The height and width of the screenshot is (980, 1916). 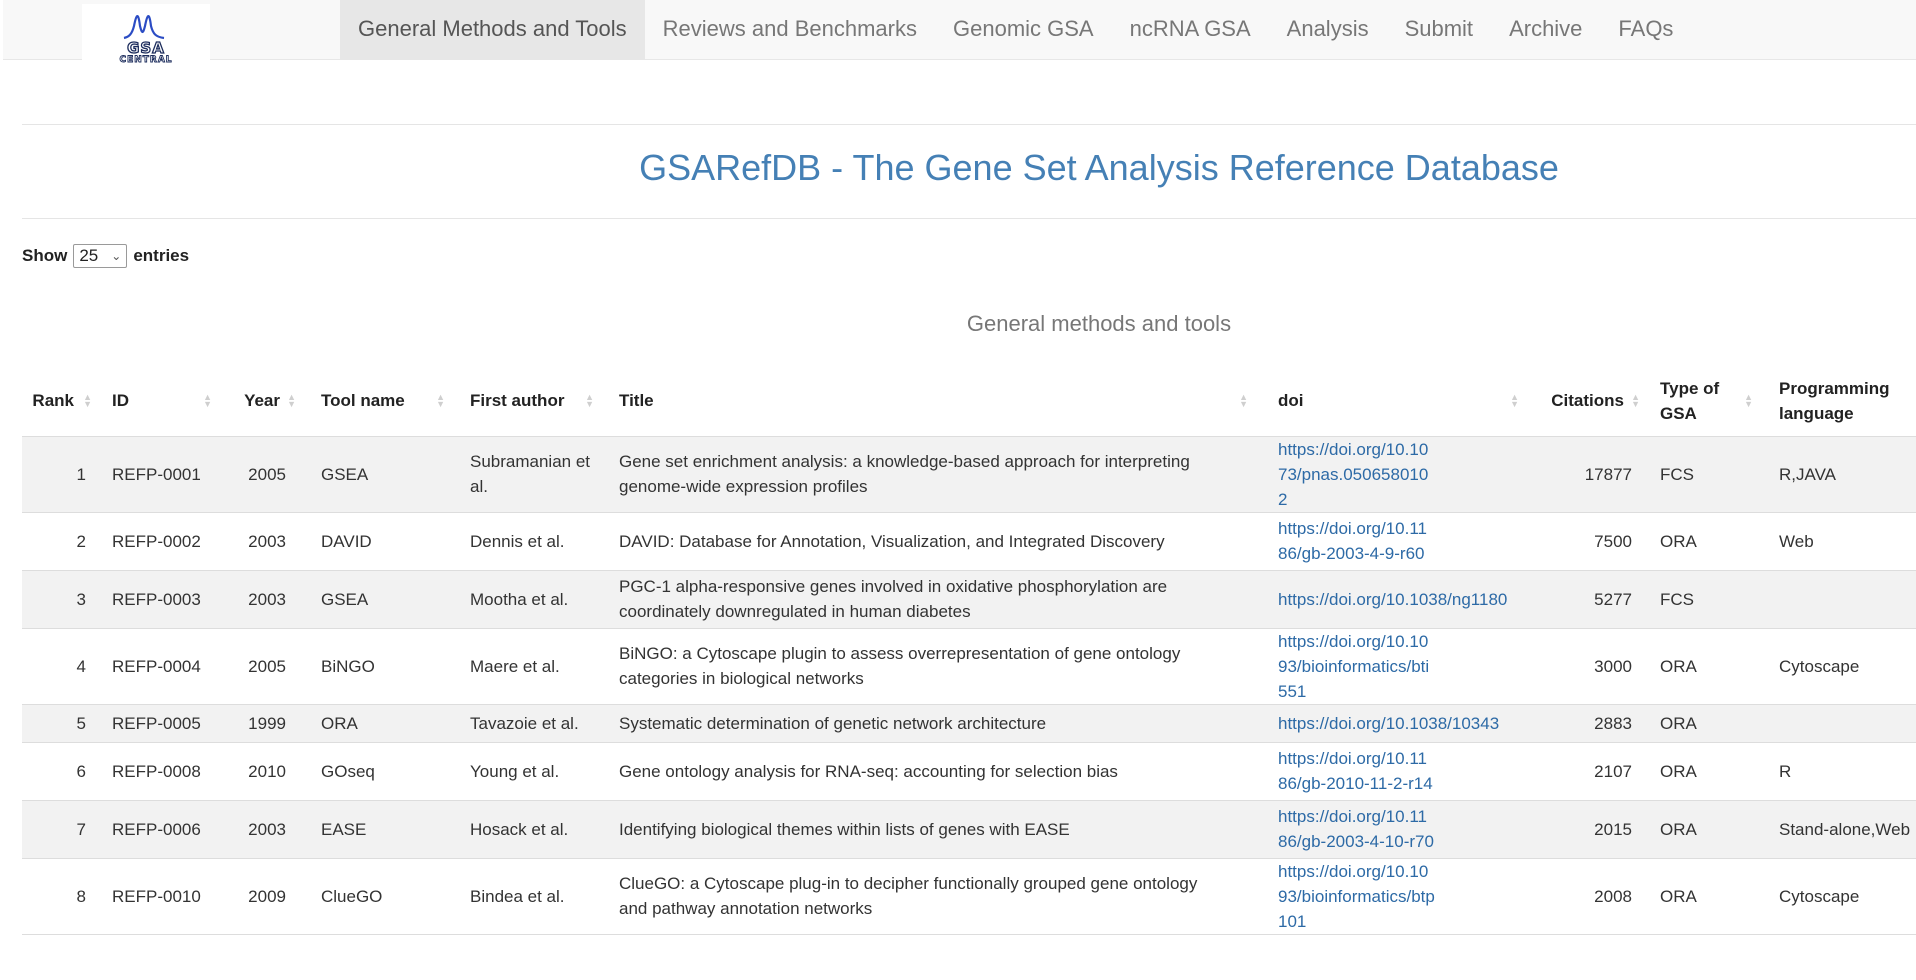 I want to click on doi-link: https://doi.org/10.1186/gb-2003-4-10-r70, so click(x=1356, y=829).